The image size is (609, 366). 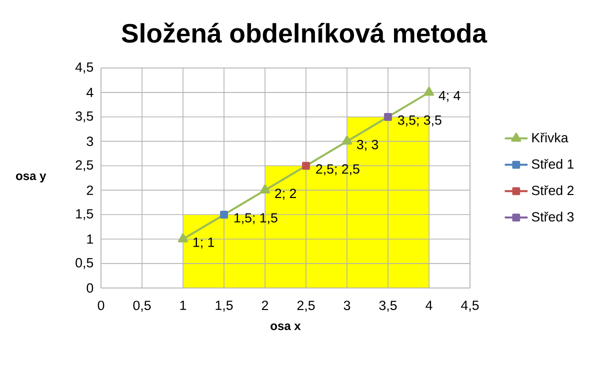 I want to click on x-axis-title: osa x, so click(x=285, y=327).